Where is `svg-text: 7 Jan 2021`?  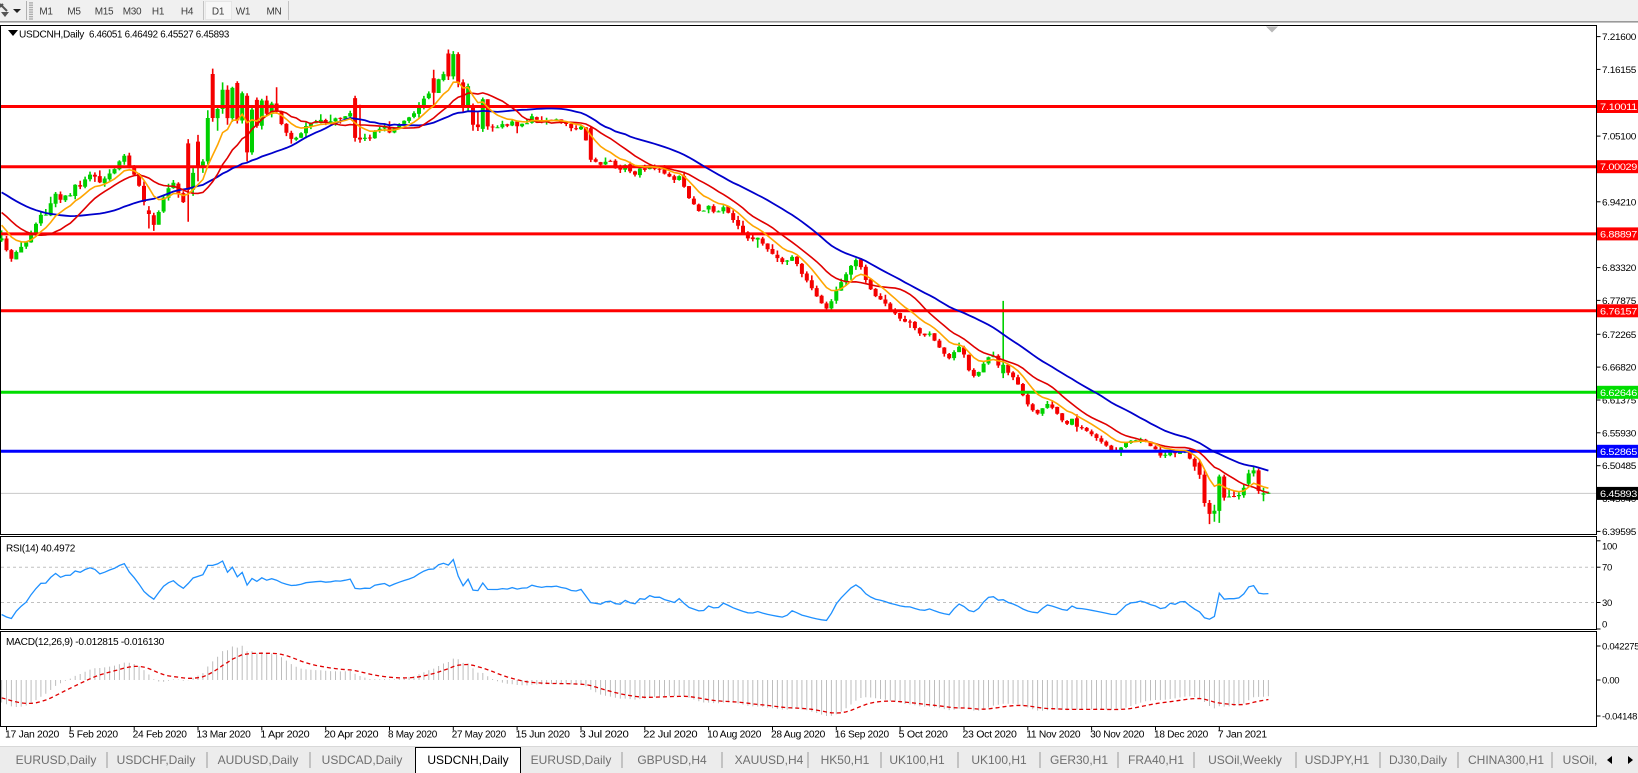
svg-text: 7 Jan 2021 is located at coordinates (1243, 735).